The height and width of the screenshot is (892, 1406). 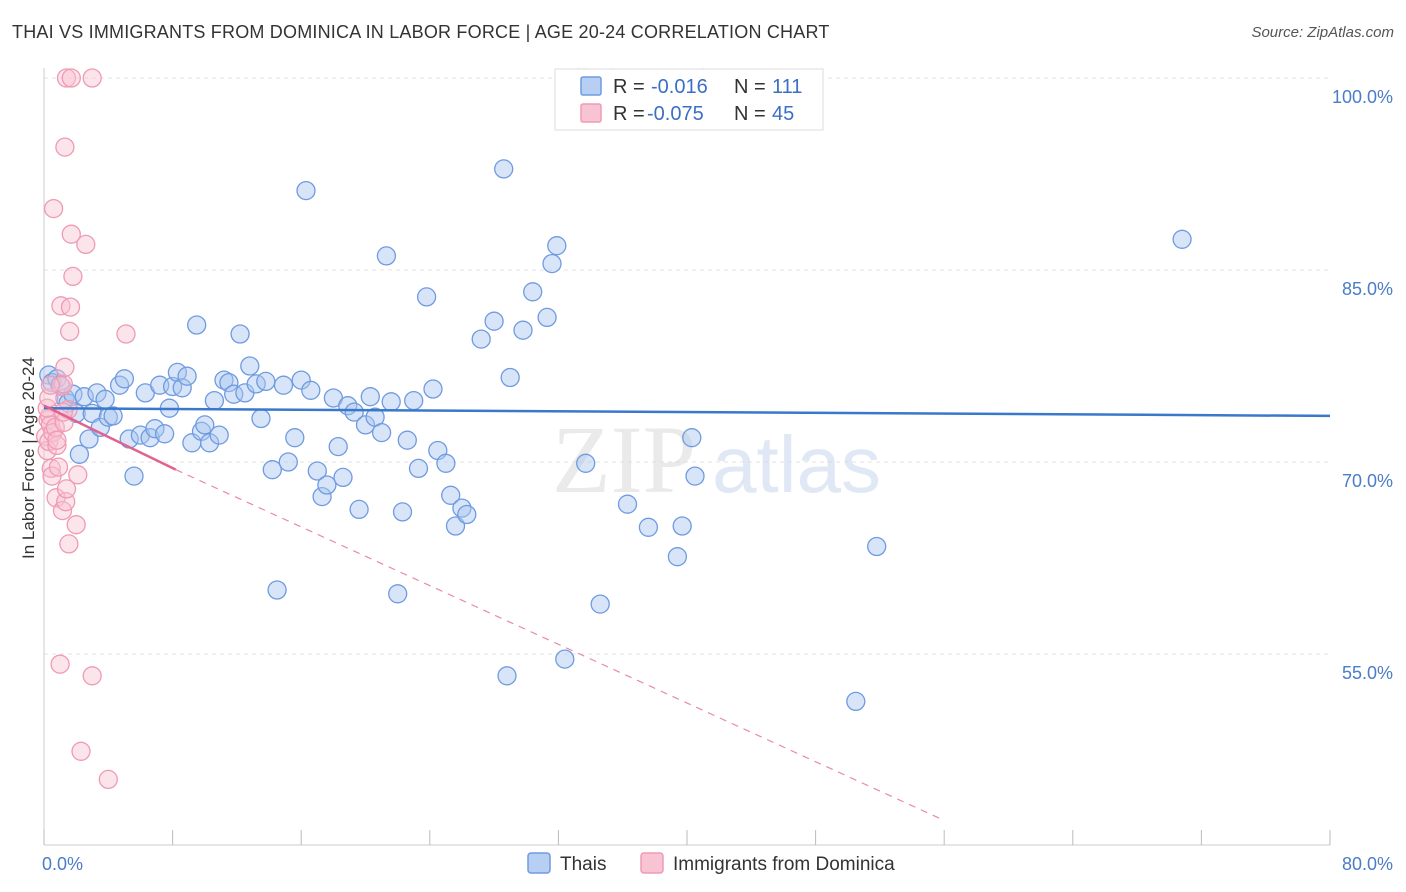 I want to click on x-tick-label-min: 0.0%, so click(x=62, y=864).